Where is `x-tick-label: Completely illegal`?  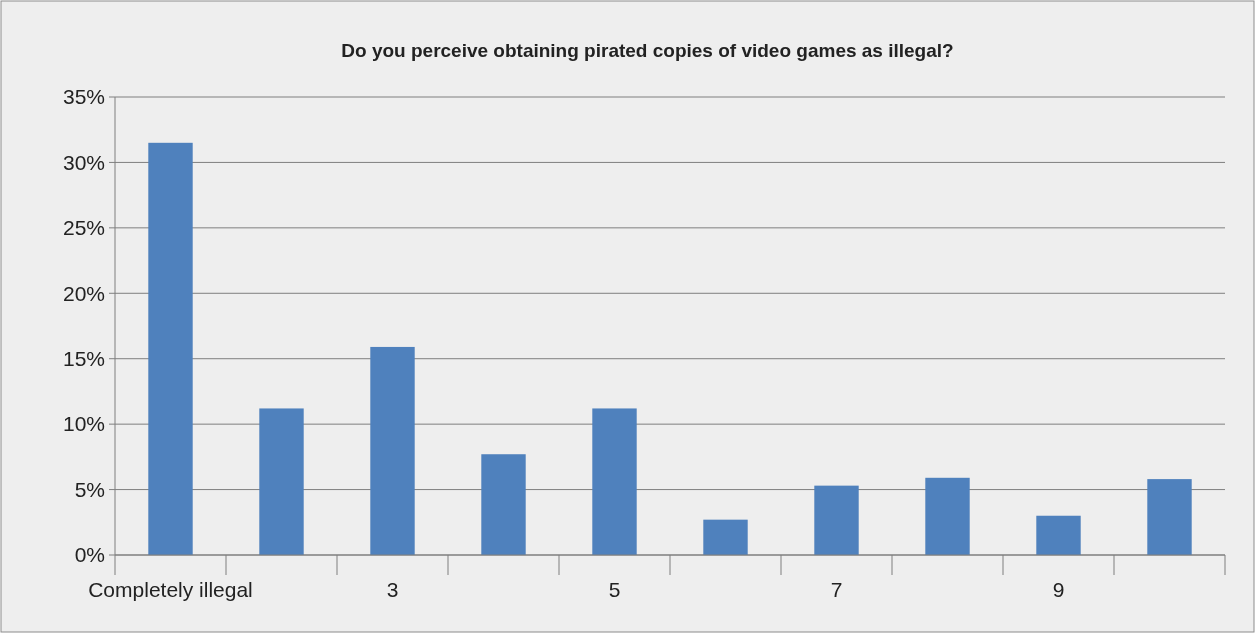
x-tick-label: Completely illegal is located at coordinates (170, 589).